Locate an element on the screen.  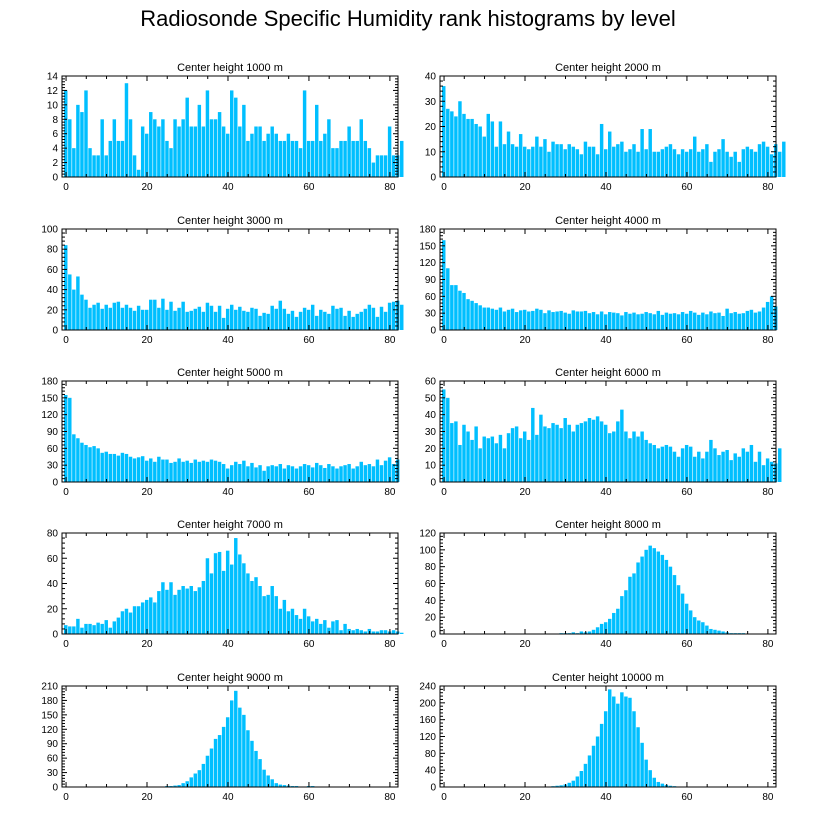
y-tick-label: 180 is located at coordinates (49, 701).